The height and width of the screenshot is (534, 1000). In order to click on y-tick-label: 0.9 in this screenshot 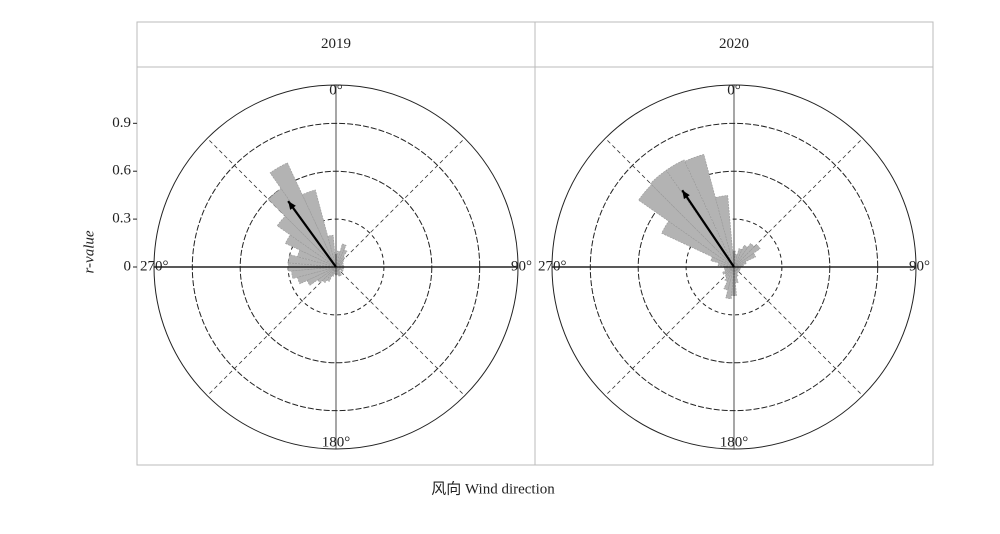, I will do `click(121, 123)`.